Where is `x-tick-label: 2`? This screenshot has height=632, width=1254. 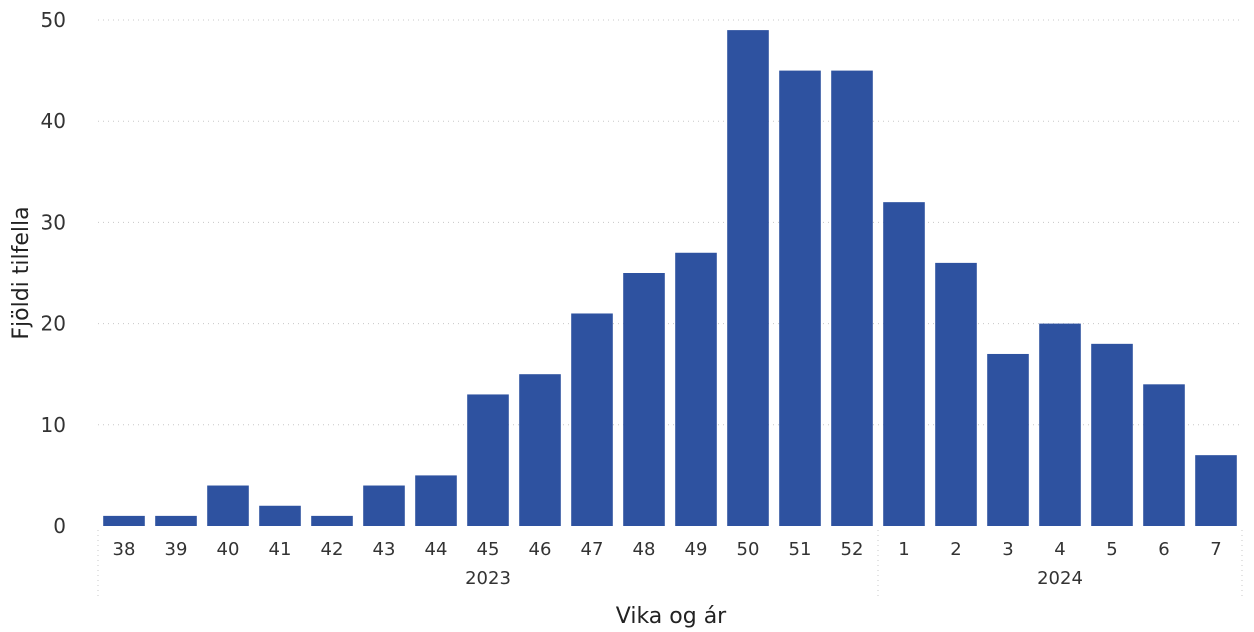
x-tick-label: 2 is located at coordinates (955, 549).